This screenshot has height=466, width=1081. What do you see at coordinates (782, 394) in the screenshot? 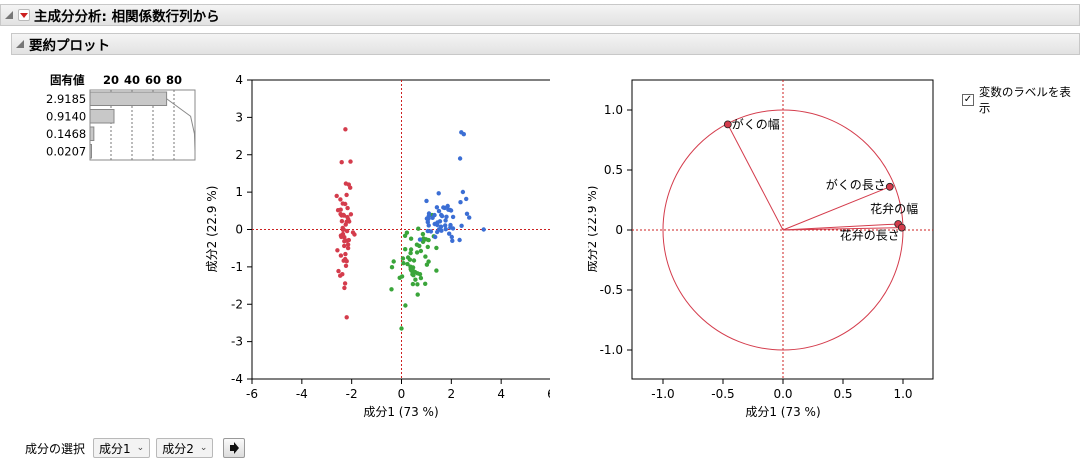
I see `loading-xtick-label: 0.0` at bounding box center [782, 394].